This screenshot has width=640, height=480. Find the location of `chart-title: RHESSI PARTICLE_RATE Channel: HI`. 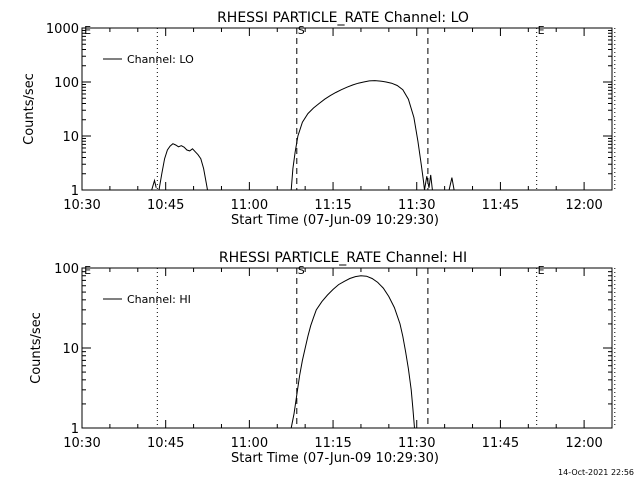

chart-title: RHESSI PARTICLE_RATE Channel: HI is located at coordinates (343, 258).